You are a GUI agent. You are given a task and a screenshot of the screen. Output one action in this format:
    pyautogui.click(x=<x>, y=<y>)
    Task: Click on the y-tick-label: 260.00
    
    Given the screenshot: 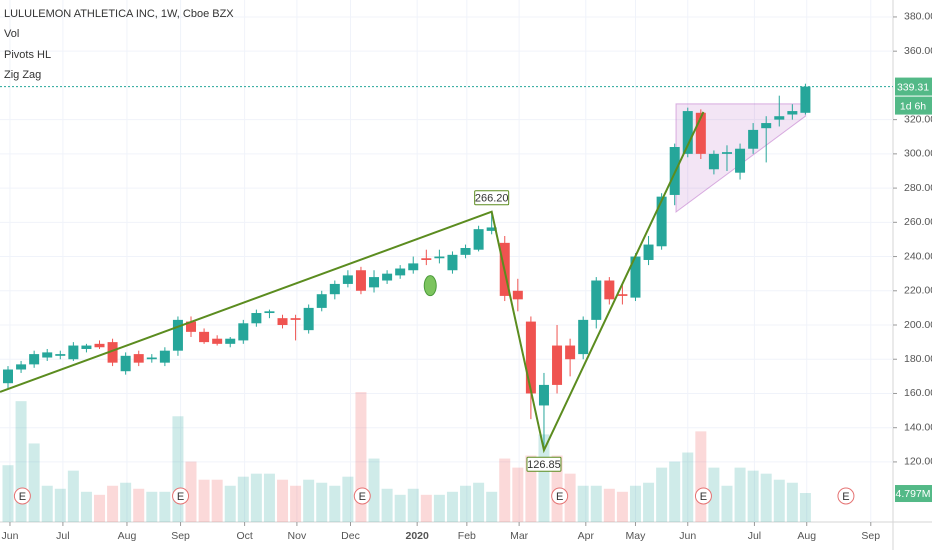 What is the action you would take?
    pyautogui.click(x=918, y=222)
    